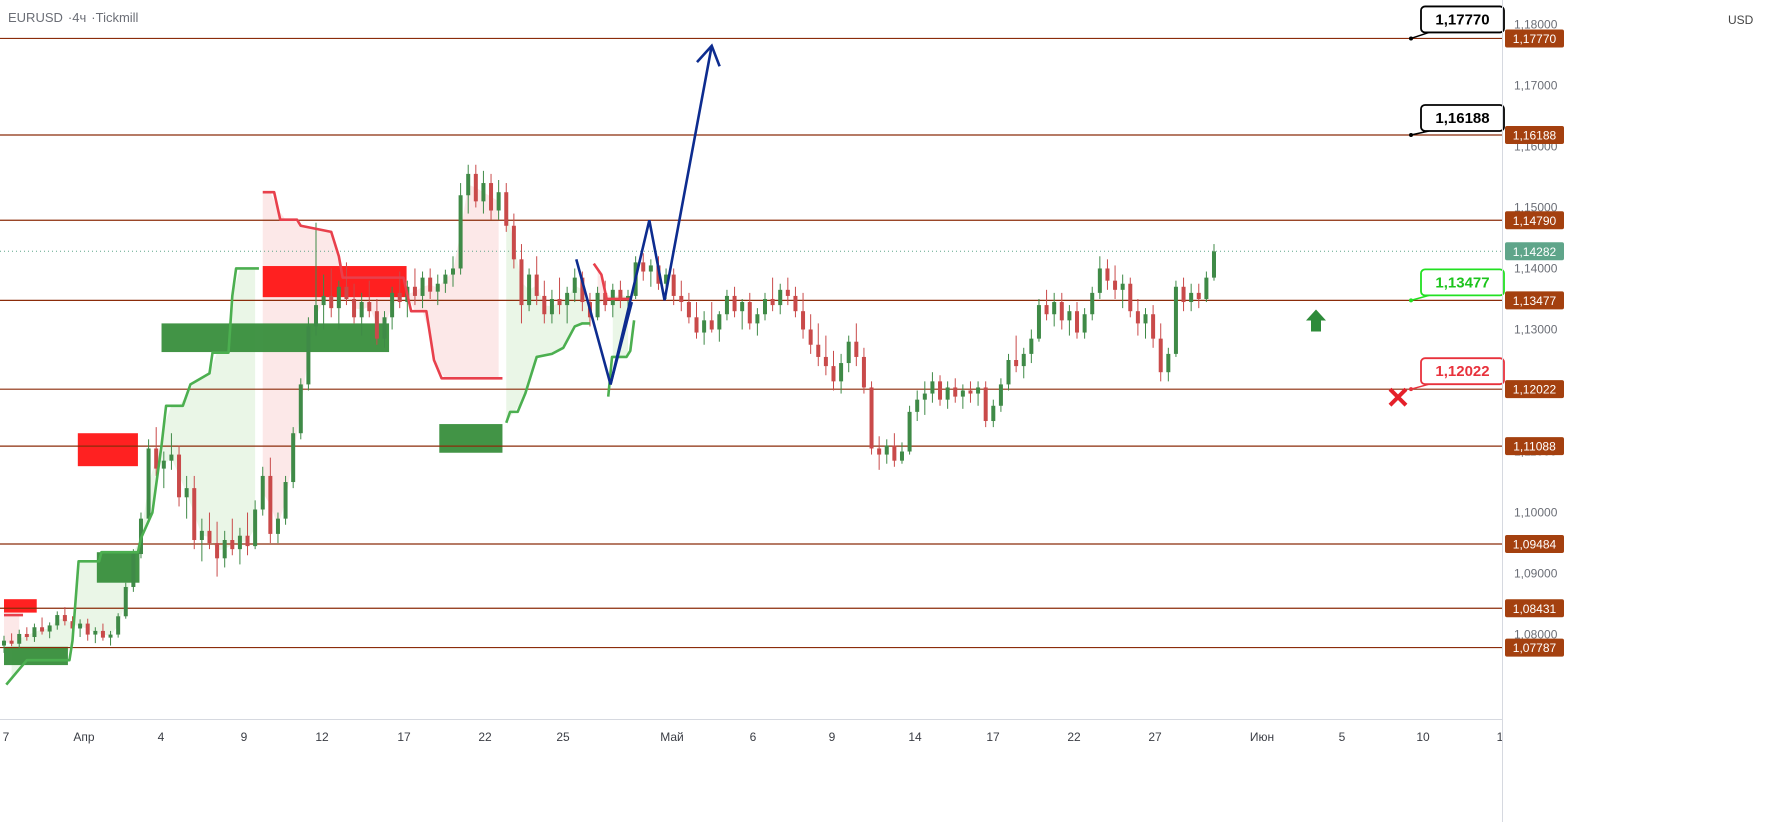  Describe the element at coordinates (1536, 635) in the screenshot. I see `y-tick-label: 1,08000` at that location.